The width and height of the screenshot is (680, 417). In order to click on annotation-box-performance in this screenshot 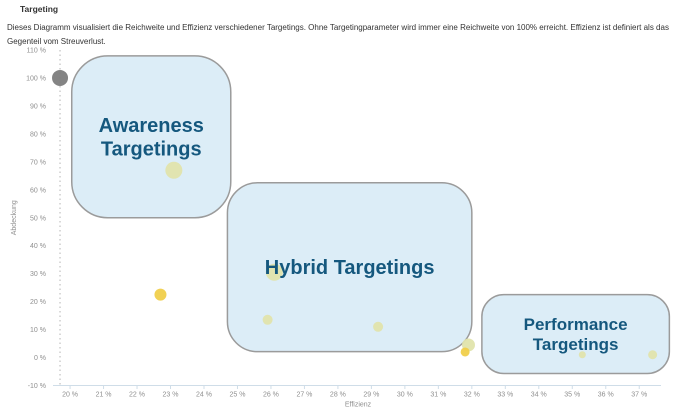, I will do `click(576, 334)`.